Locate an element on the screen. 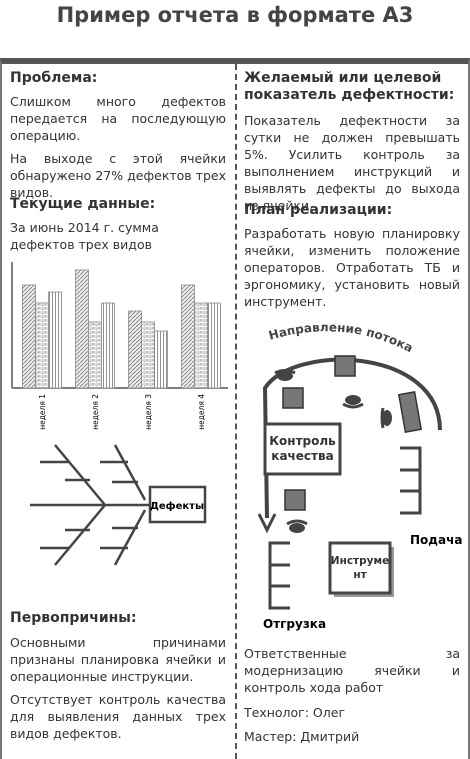  flow-label: Направление потока is located at coordinates (341, 337).